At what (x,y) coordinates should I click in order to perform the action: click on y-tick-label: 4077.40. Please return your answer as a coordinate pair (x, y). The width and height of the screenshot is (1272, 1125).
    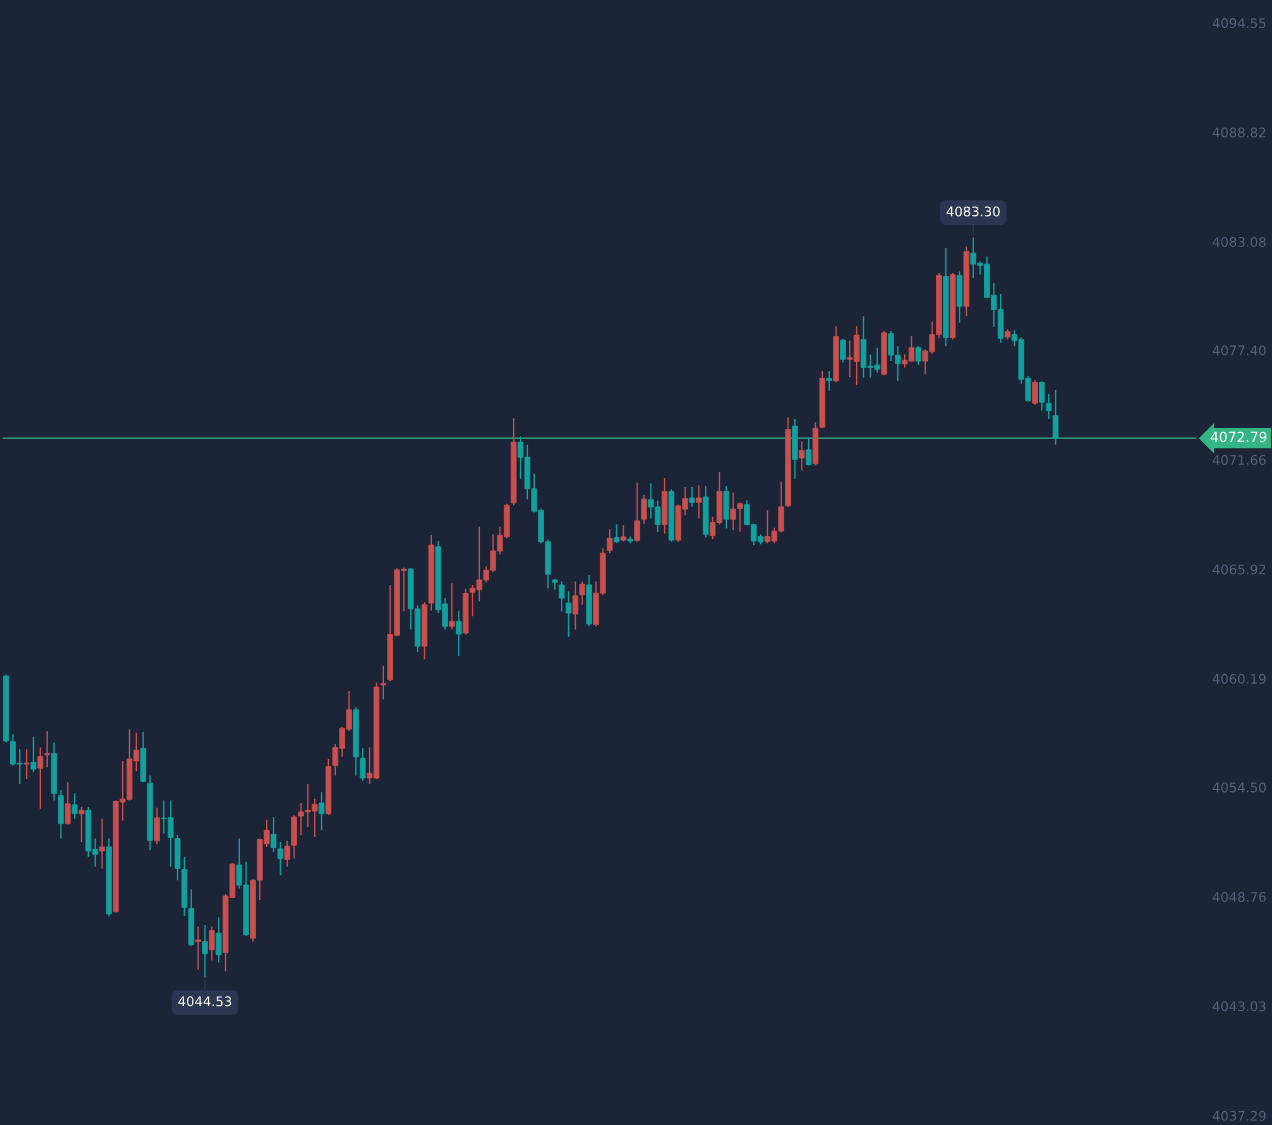
    Looking at the image, I should click on (1239, 350).